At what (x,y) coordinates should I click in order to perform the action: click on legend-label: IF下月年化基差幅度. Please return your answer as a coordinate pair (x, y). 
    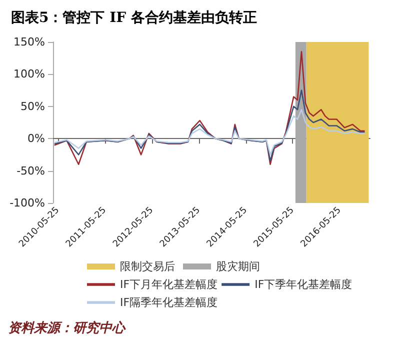
    Looking at the image, I should click on (169, 284).